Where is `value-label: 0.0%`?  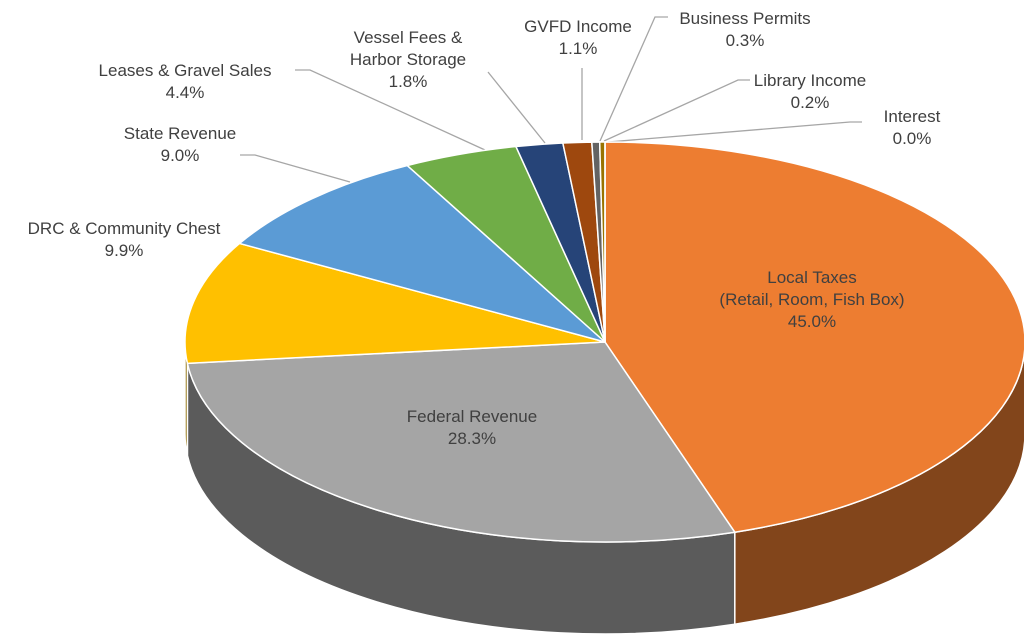
value-label: 0.0% is located at coordinates (912, 138).